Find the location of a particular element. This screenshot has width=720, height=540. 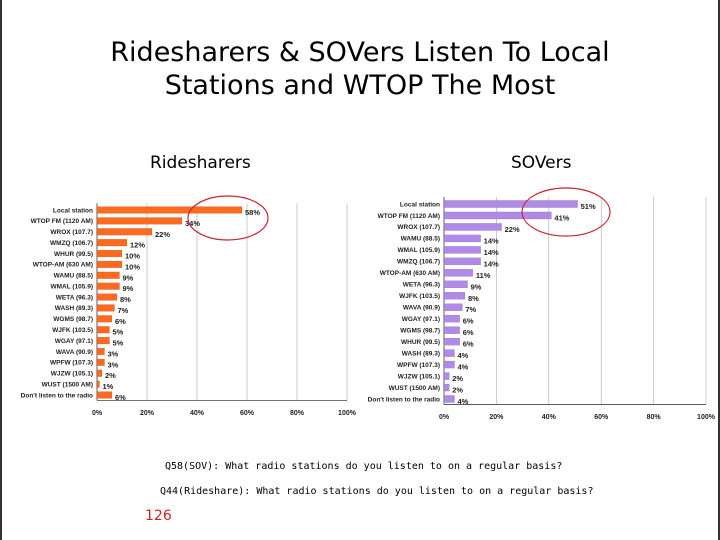

ridesharers-value-label: 3% is located at coordinates (113, 353).